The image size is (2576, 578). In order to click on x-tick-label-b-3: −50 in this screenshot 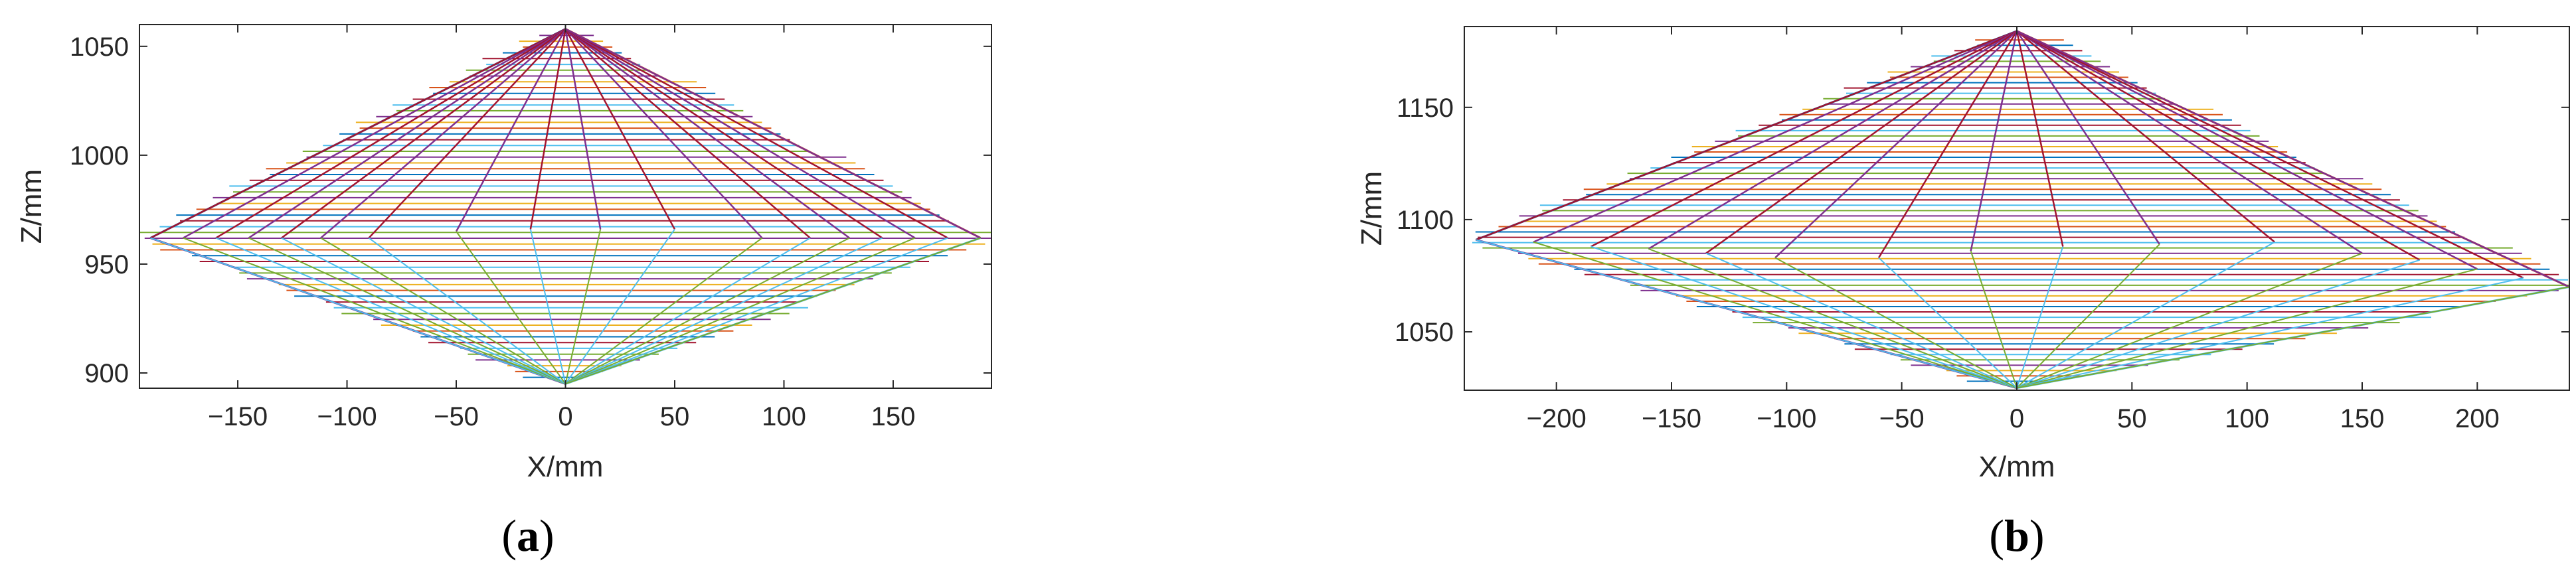, I will do `click(1902, 419)`.